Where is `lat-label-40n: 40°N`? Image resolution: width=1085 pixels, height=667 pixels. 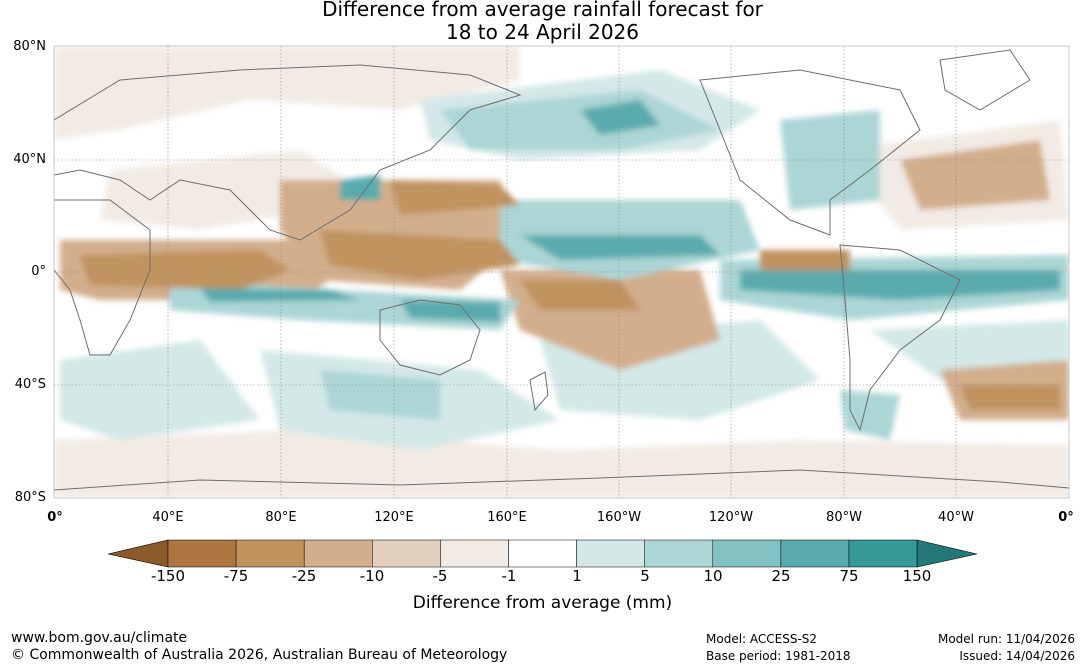 lat-label-40n: 40°N is located at coordinates (29, 159).